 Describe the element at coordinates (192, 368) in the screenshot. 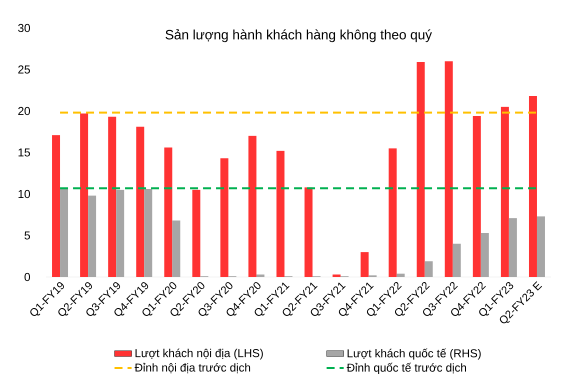

I see `legend-label: Đỉnh nội địa trước dịch` at that location.